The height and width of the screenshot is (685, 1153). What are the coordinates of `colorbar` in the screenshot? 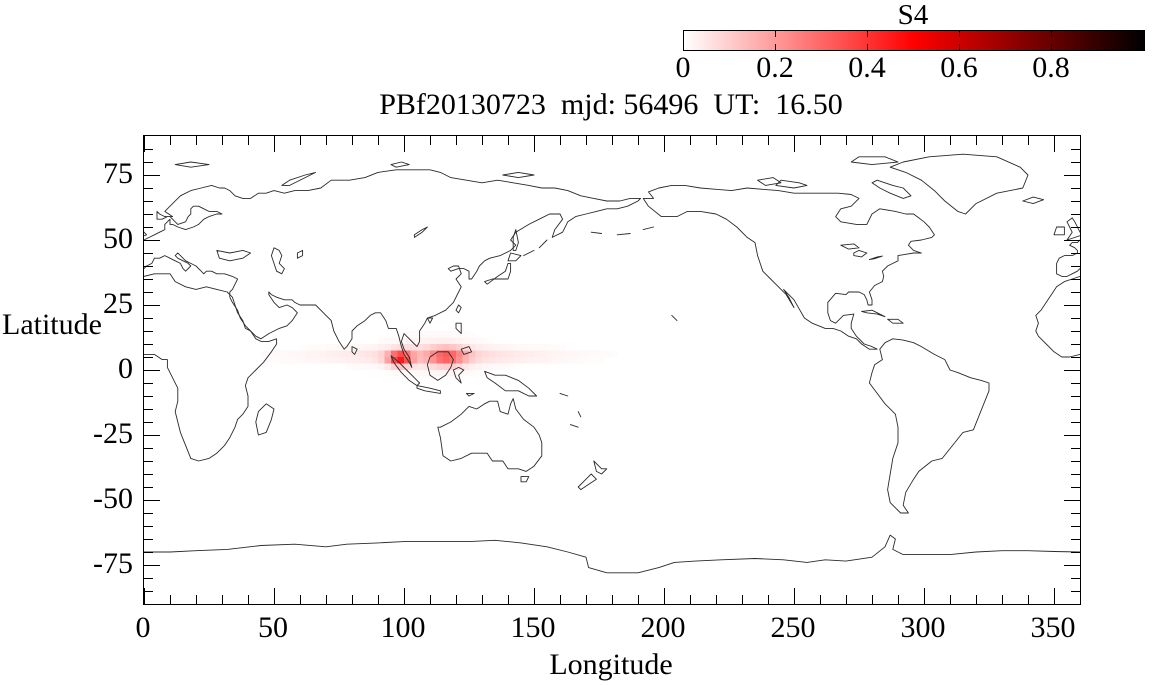 It's located at (914, 40).